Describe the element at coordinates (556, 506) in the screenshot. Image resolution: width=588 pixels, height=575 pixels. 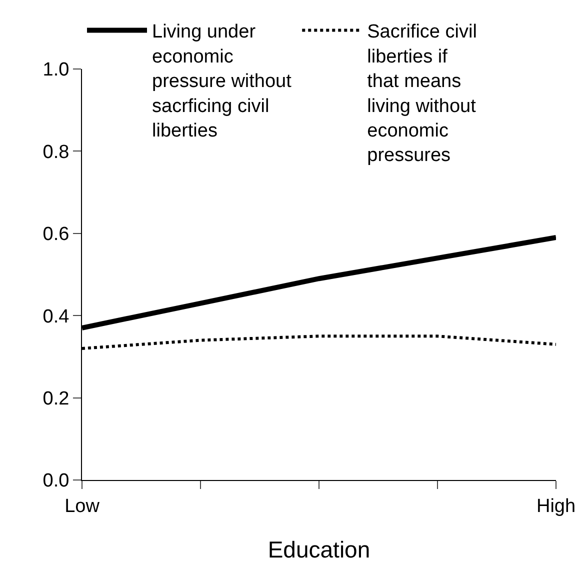
I see `x-tick-label: High` at that location.